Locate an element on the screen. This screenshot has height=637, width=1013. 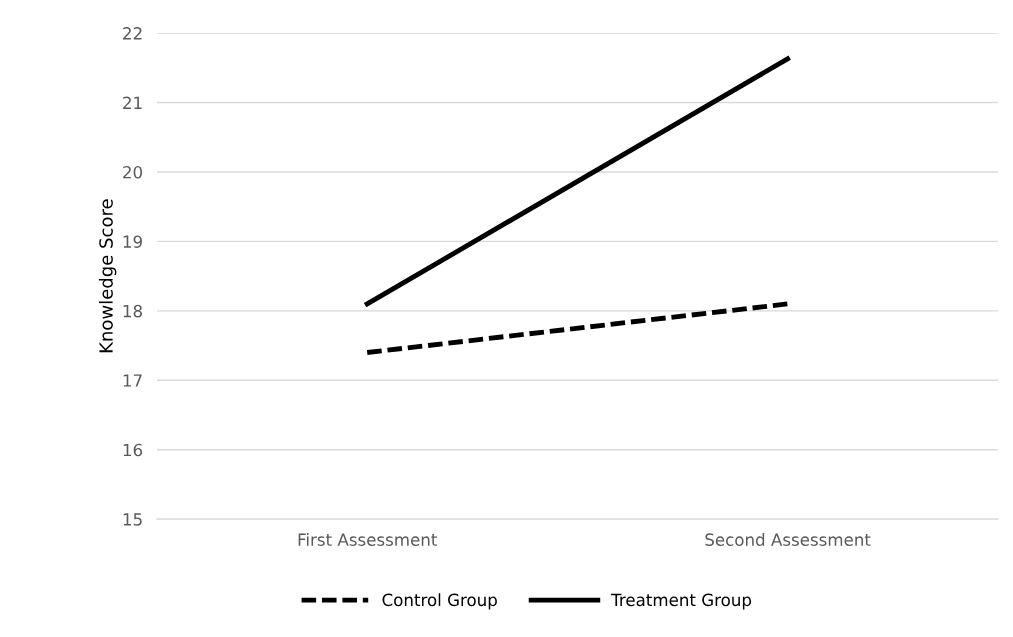
y-axis-title: Knowledge Score is located at coordinates (107, 276).